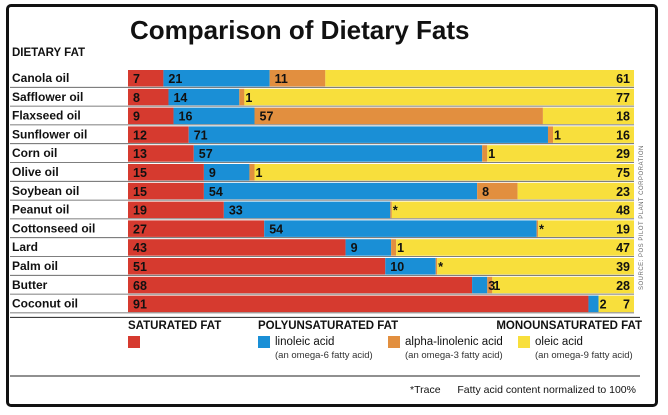  I want to click on legend-group-saturated: SATURATED FAT, so click(174, 326).